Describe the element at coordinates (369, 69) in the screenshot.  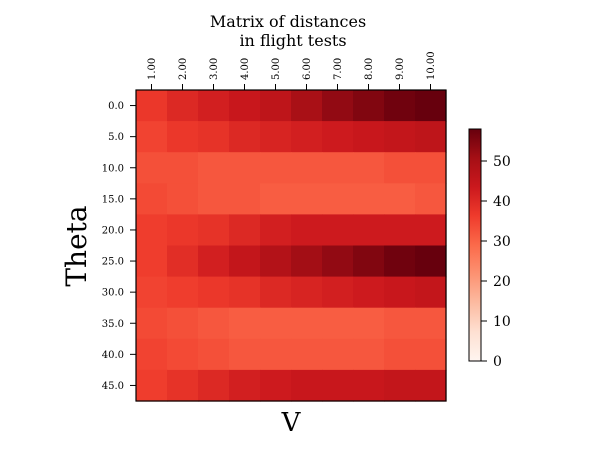
I see `x-tick-label: 8.00` at that location.